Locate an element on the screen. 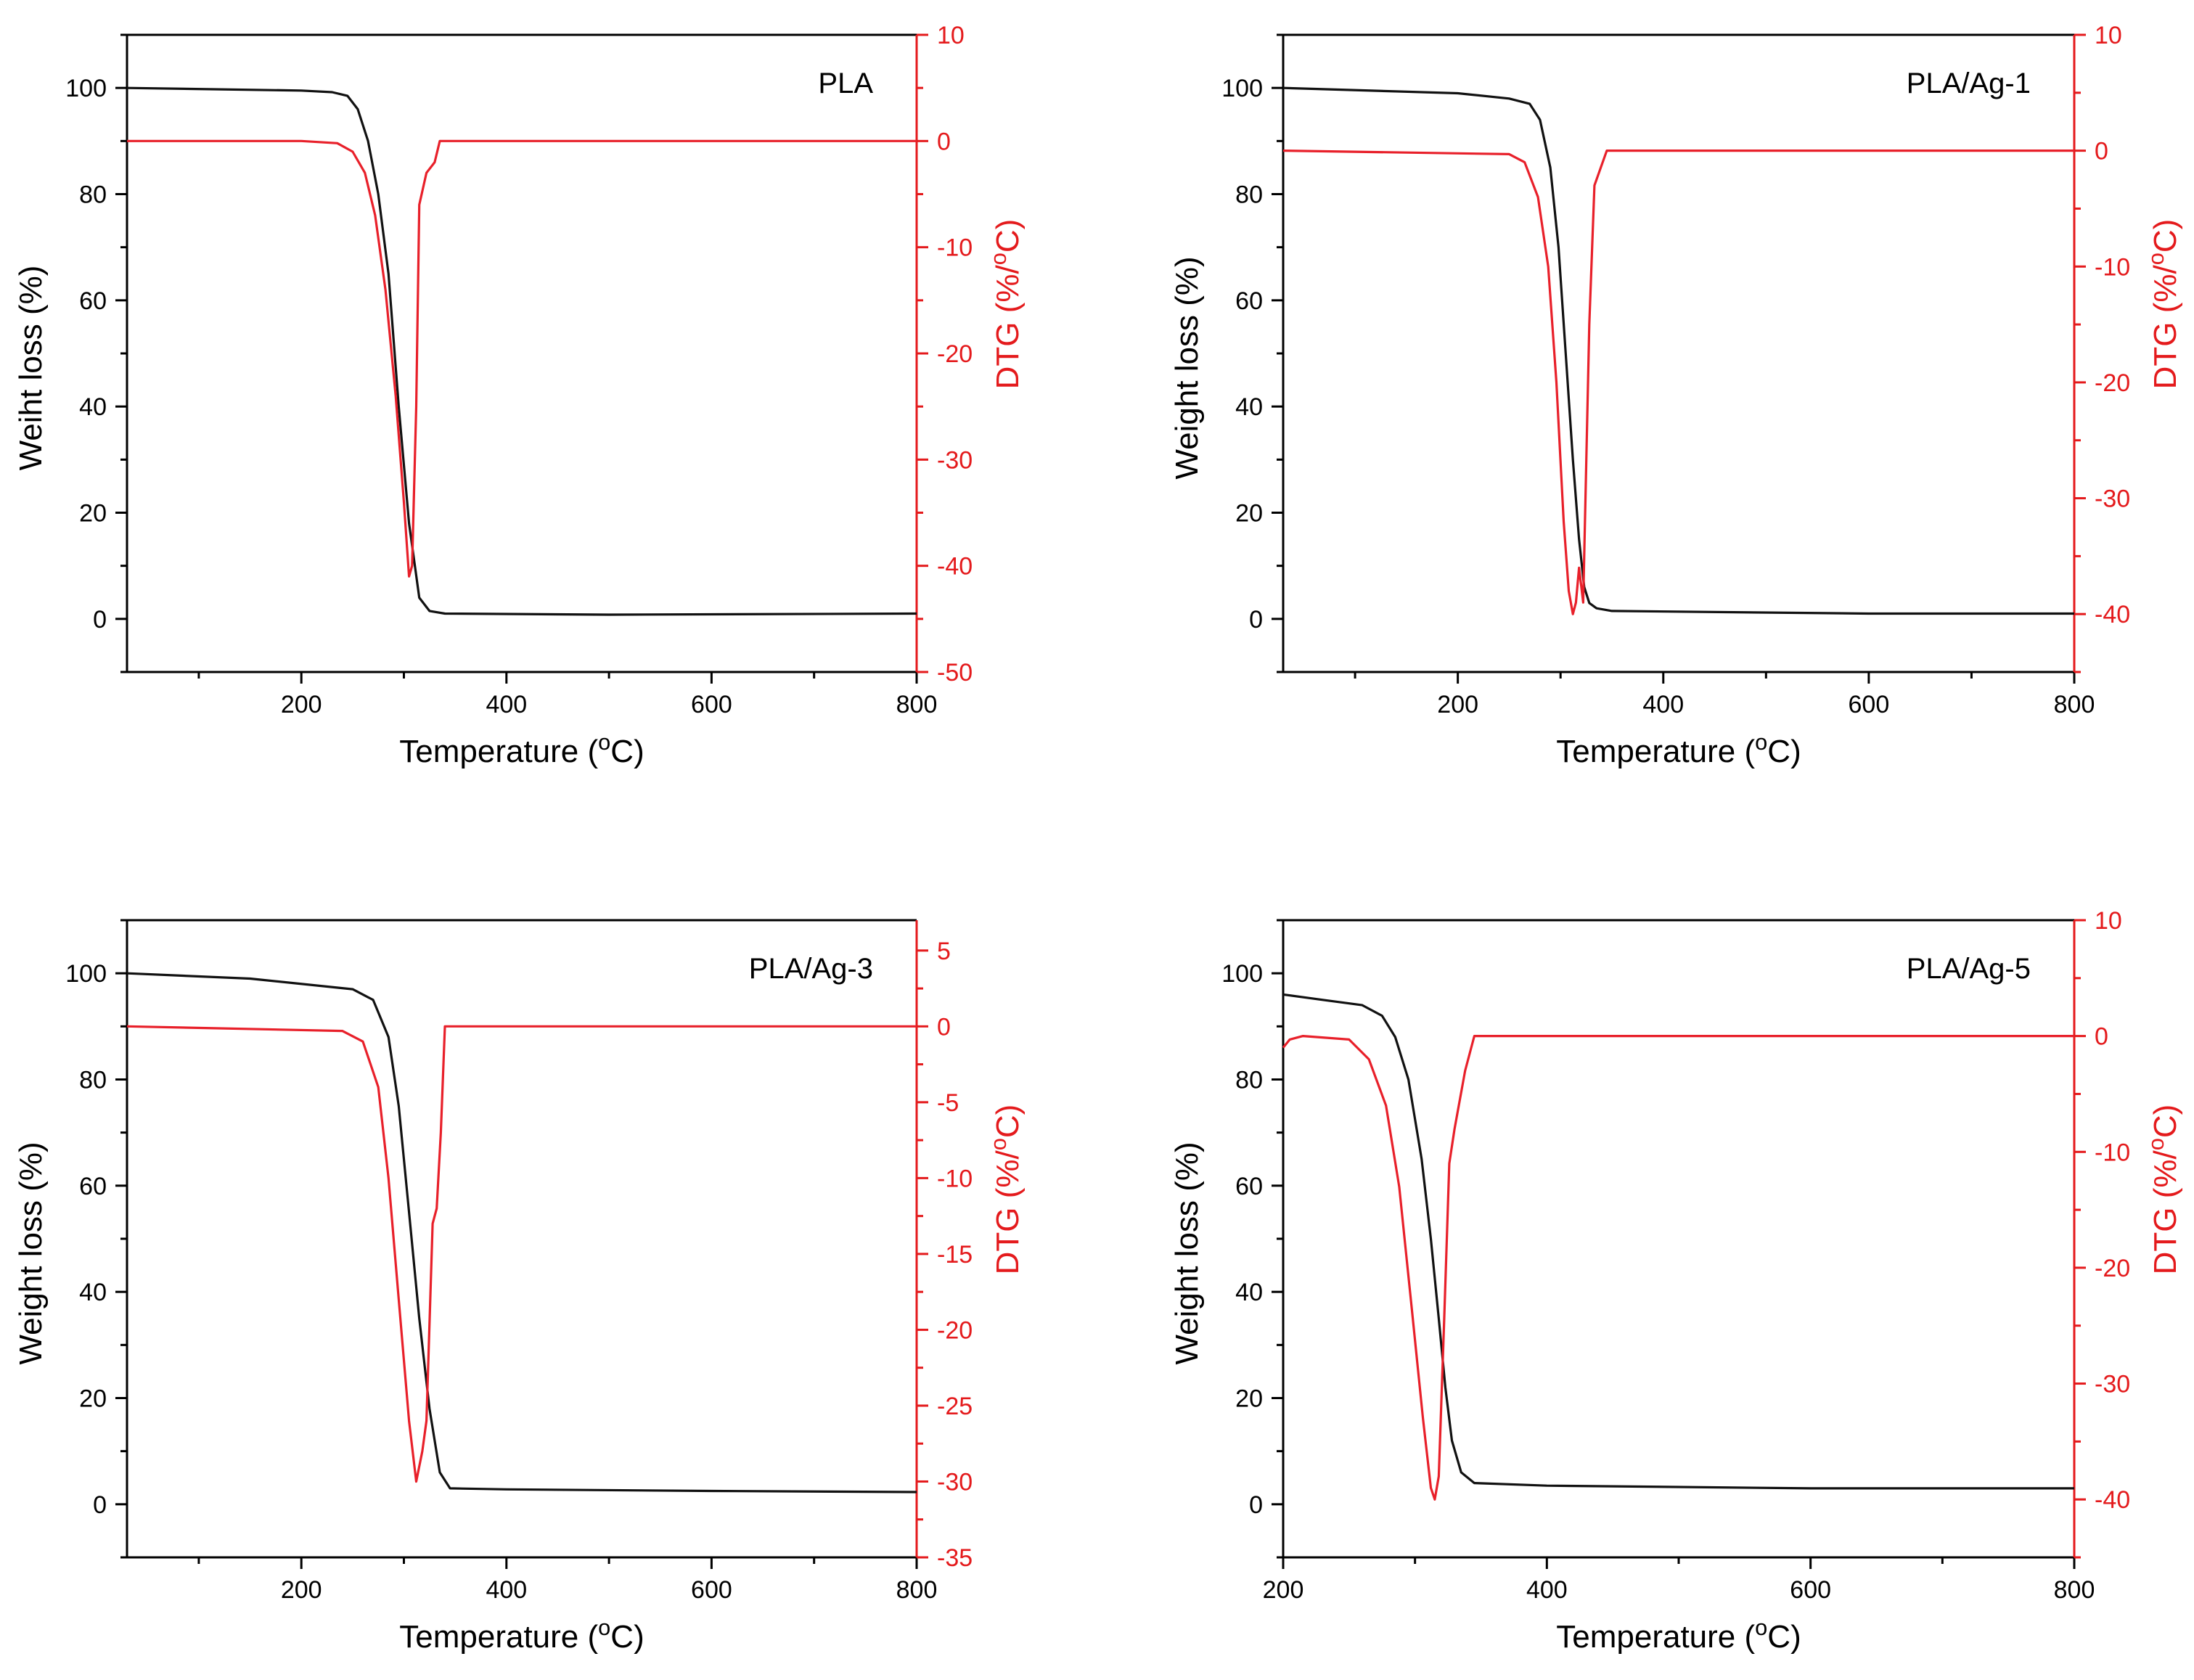 The image size is (2194, 1680). y2-tick-label: 5 is located at coordinates (944, 951).